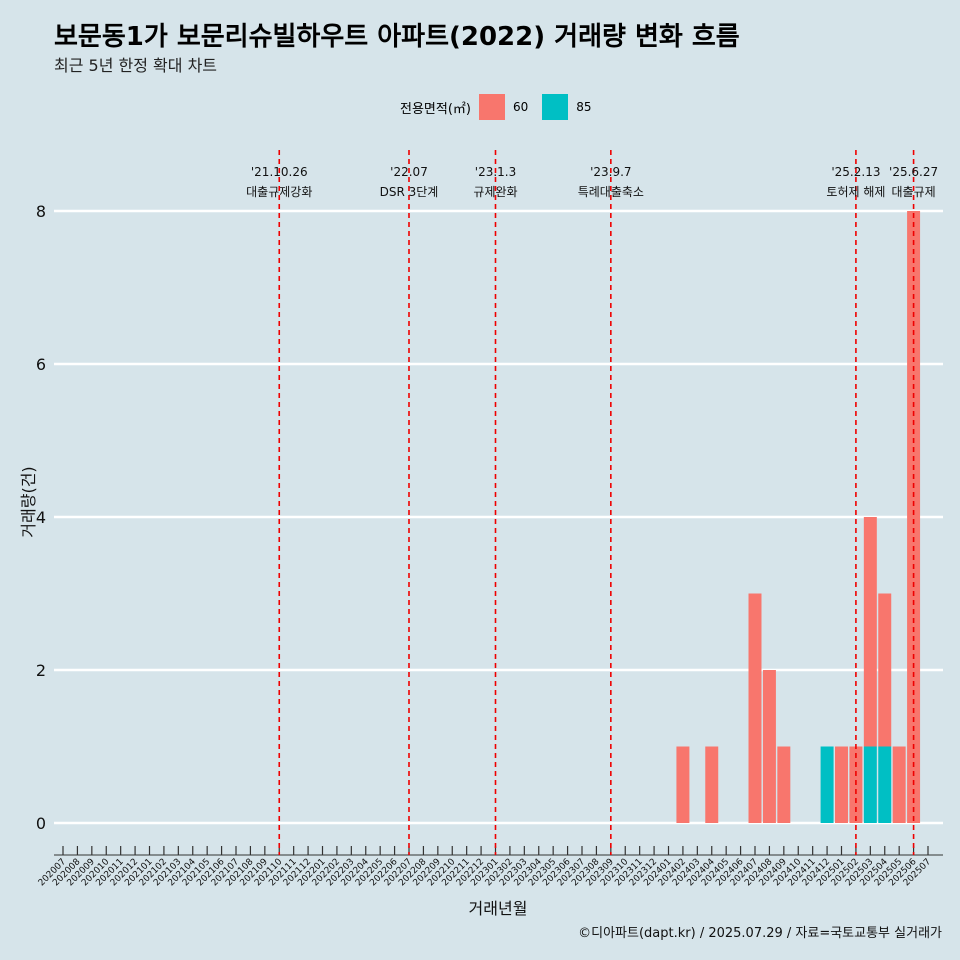  What do you see at coordinates (41, 517) in the screenshot?
I see `y-tick-label: 4` at bounding box center [41, 517].